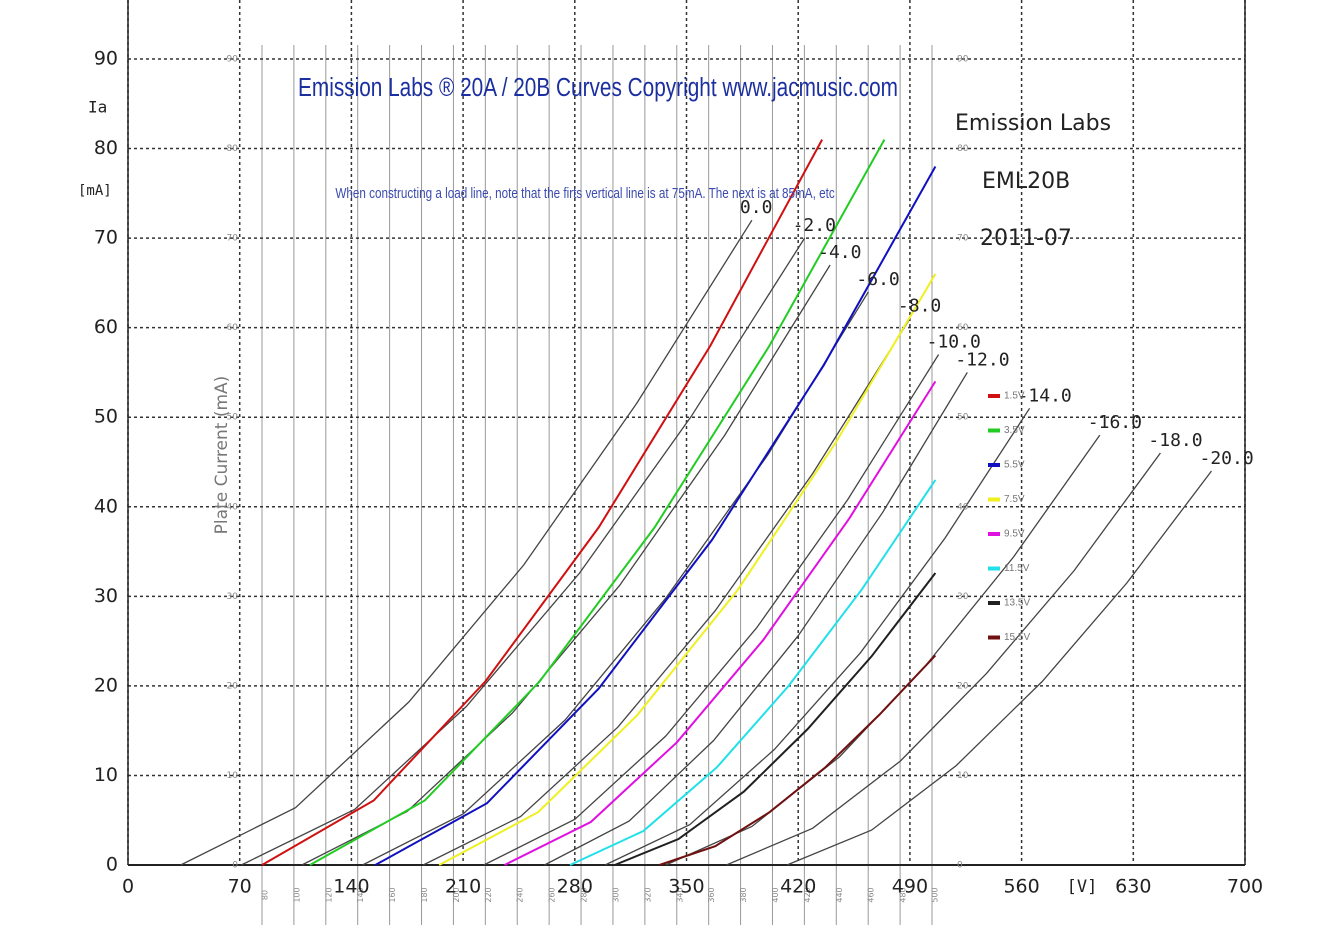 The width and height of the screenshot is (1317, 938). What do you see at coordinates (679, 894) in the screenshot?
I see `inner-x-tick-label: 340` at bounding box center [679, 894].